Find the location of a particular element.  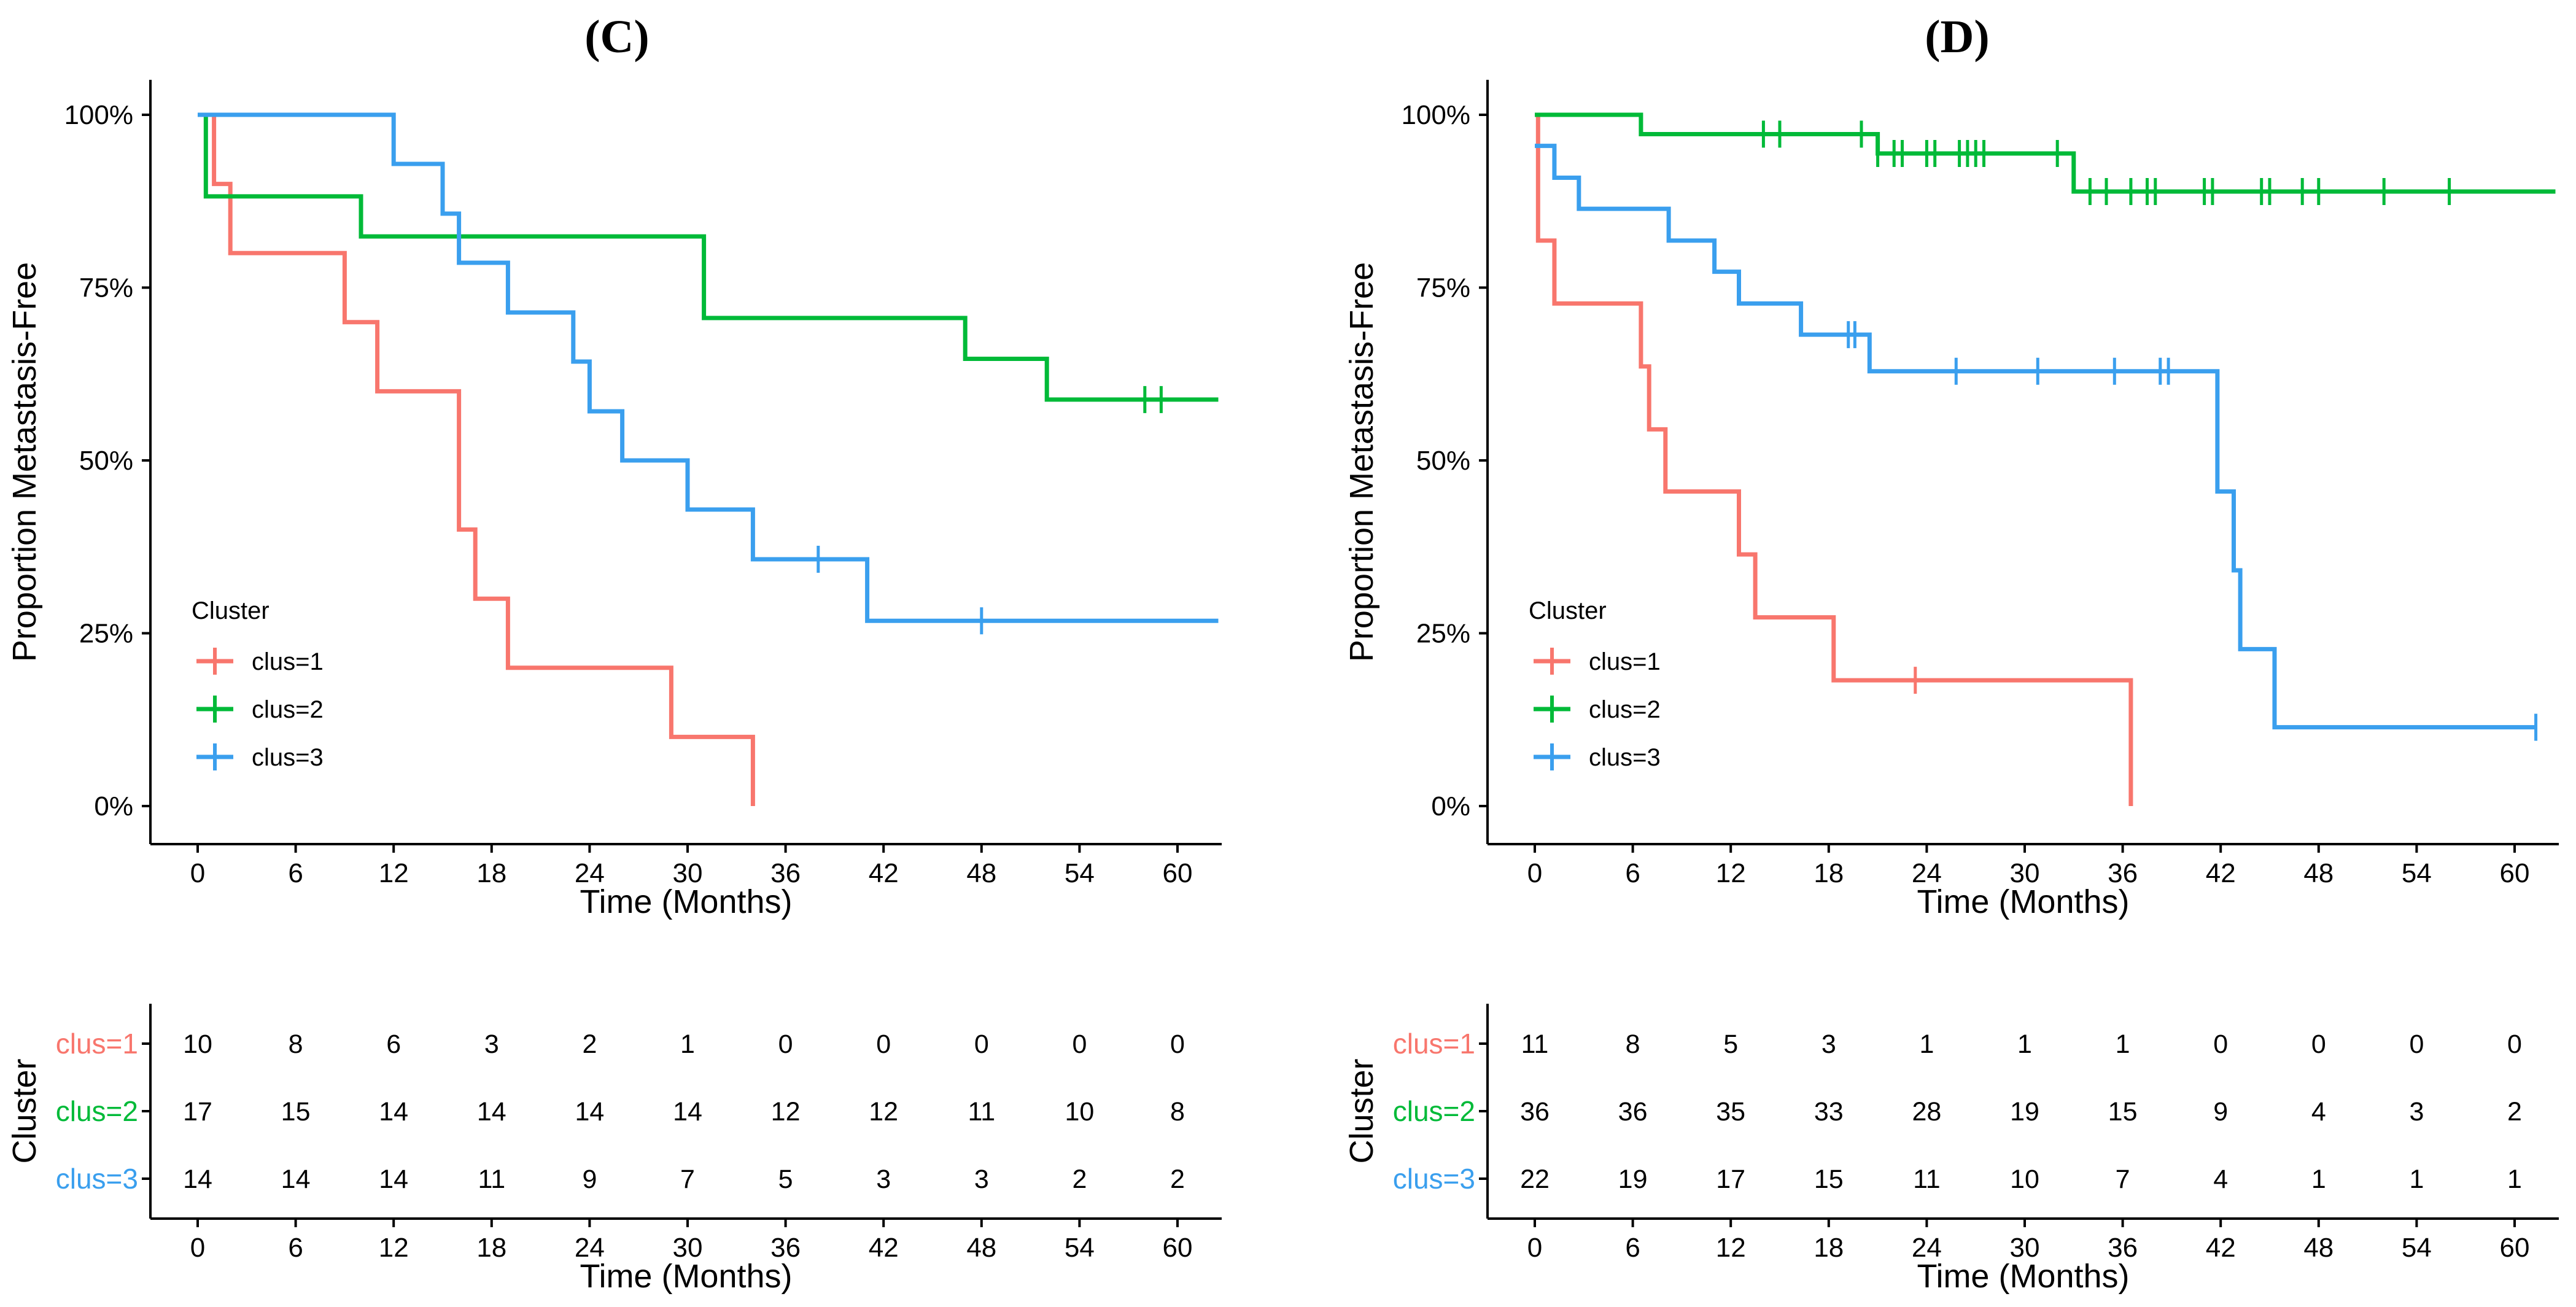

panel-c-risk-x-tick-label: 12 is located at coordinates (394, 1248).